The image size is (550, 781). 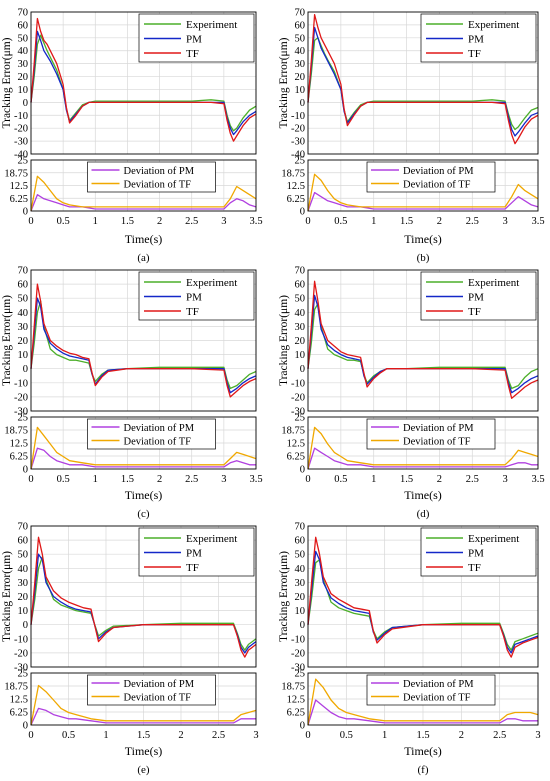 I want to click on x-tick-label: 2, so click(x=439, y=221).